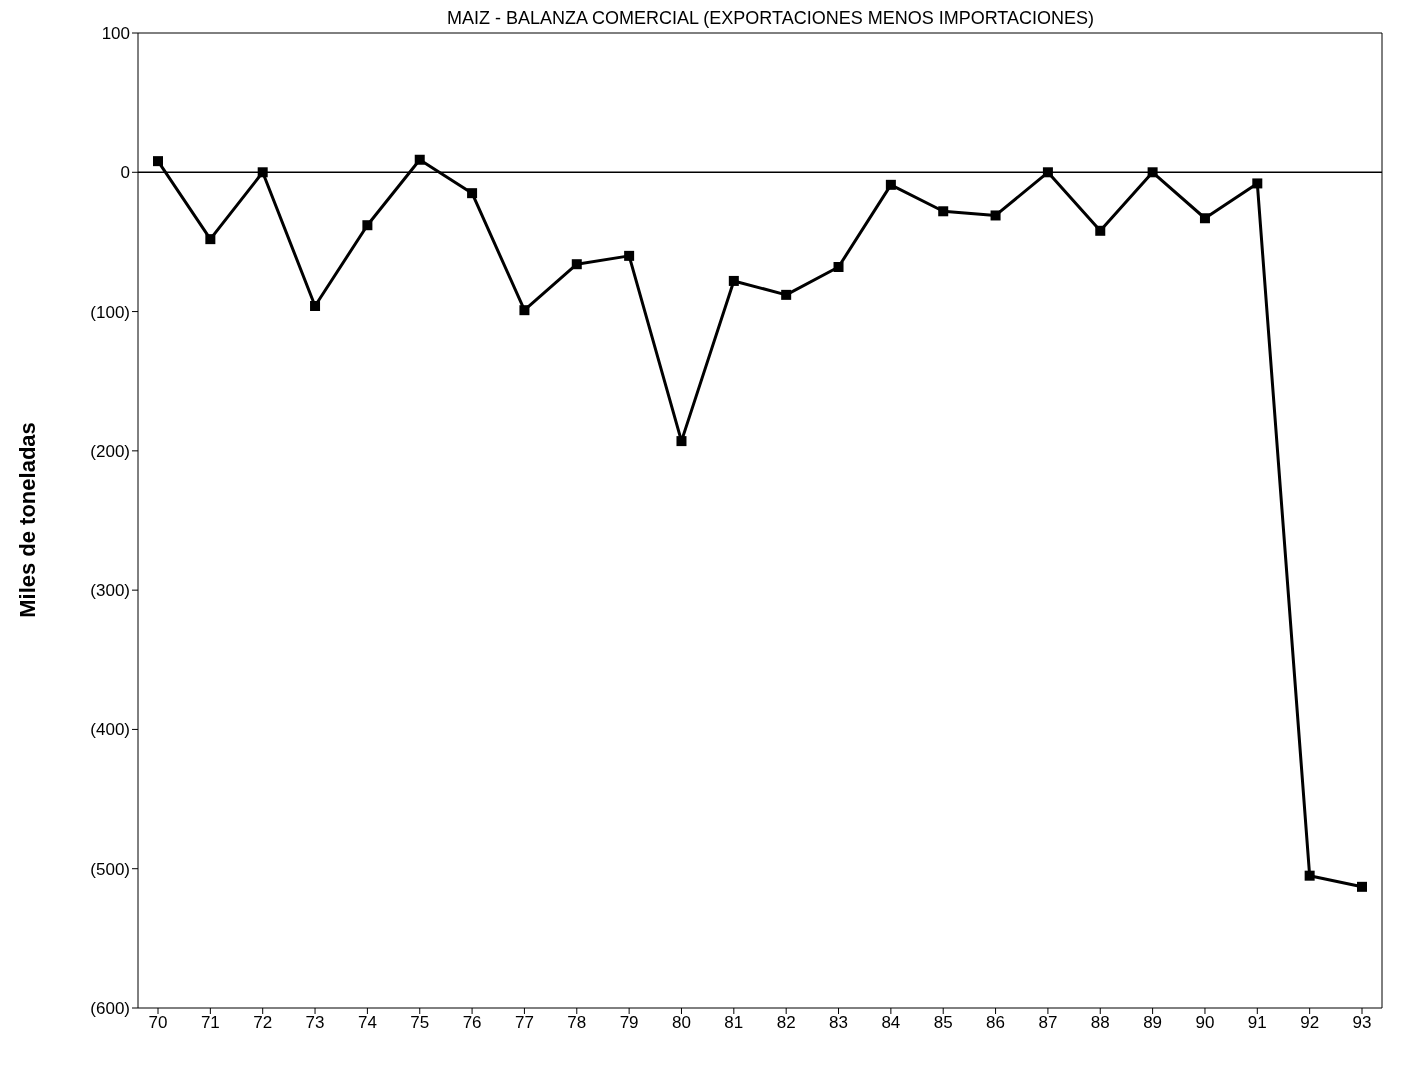  What do you see at coordinates (1048, 1023) in the screenshot?
I see `x-tick-label: 87` at bounding box center [1048, 1023].